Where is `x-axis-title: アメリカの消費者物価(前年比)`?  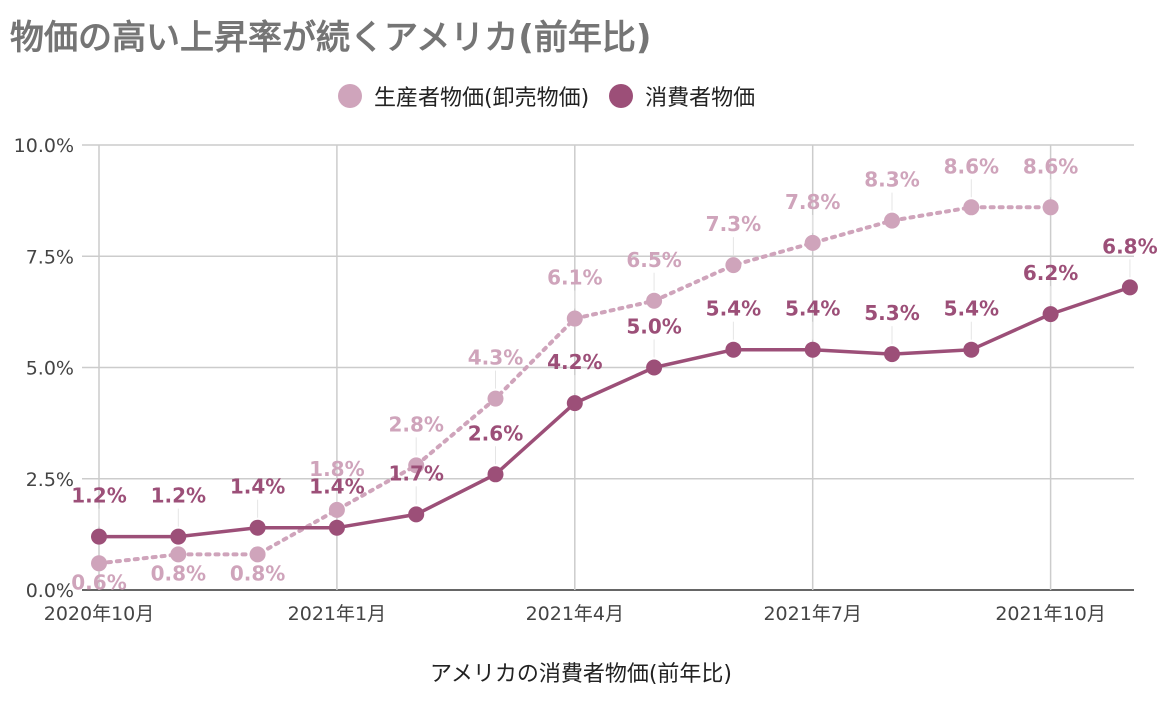 x-axis-title: アメリカの消費者物価(前年比) is located at coordinates (581, 674).